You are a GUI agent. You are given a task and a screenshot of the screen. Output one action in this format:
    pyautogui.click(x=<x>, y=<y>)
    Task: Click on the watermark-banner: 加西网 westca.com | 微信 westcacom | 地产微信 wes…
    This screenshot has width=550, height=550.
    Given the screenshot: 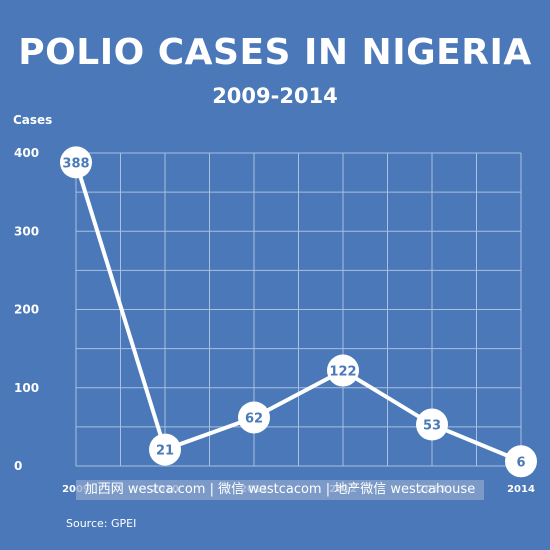 What is the action you would take?
    pyautogui.click(x=280, y=490)
    